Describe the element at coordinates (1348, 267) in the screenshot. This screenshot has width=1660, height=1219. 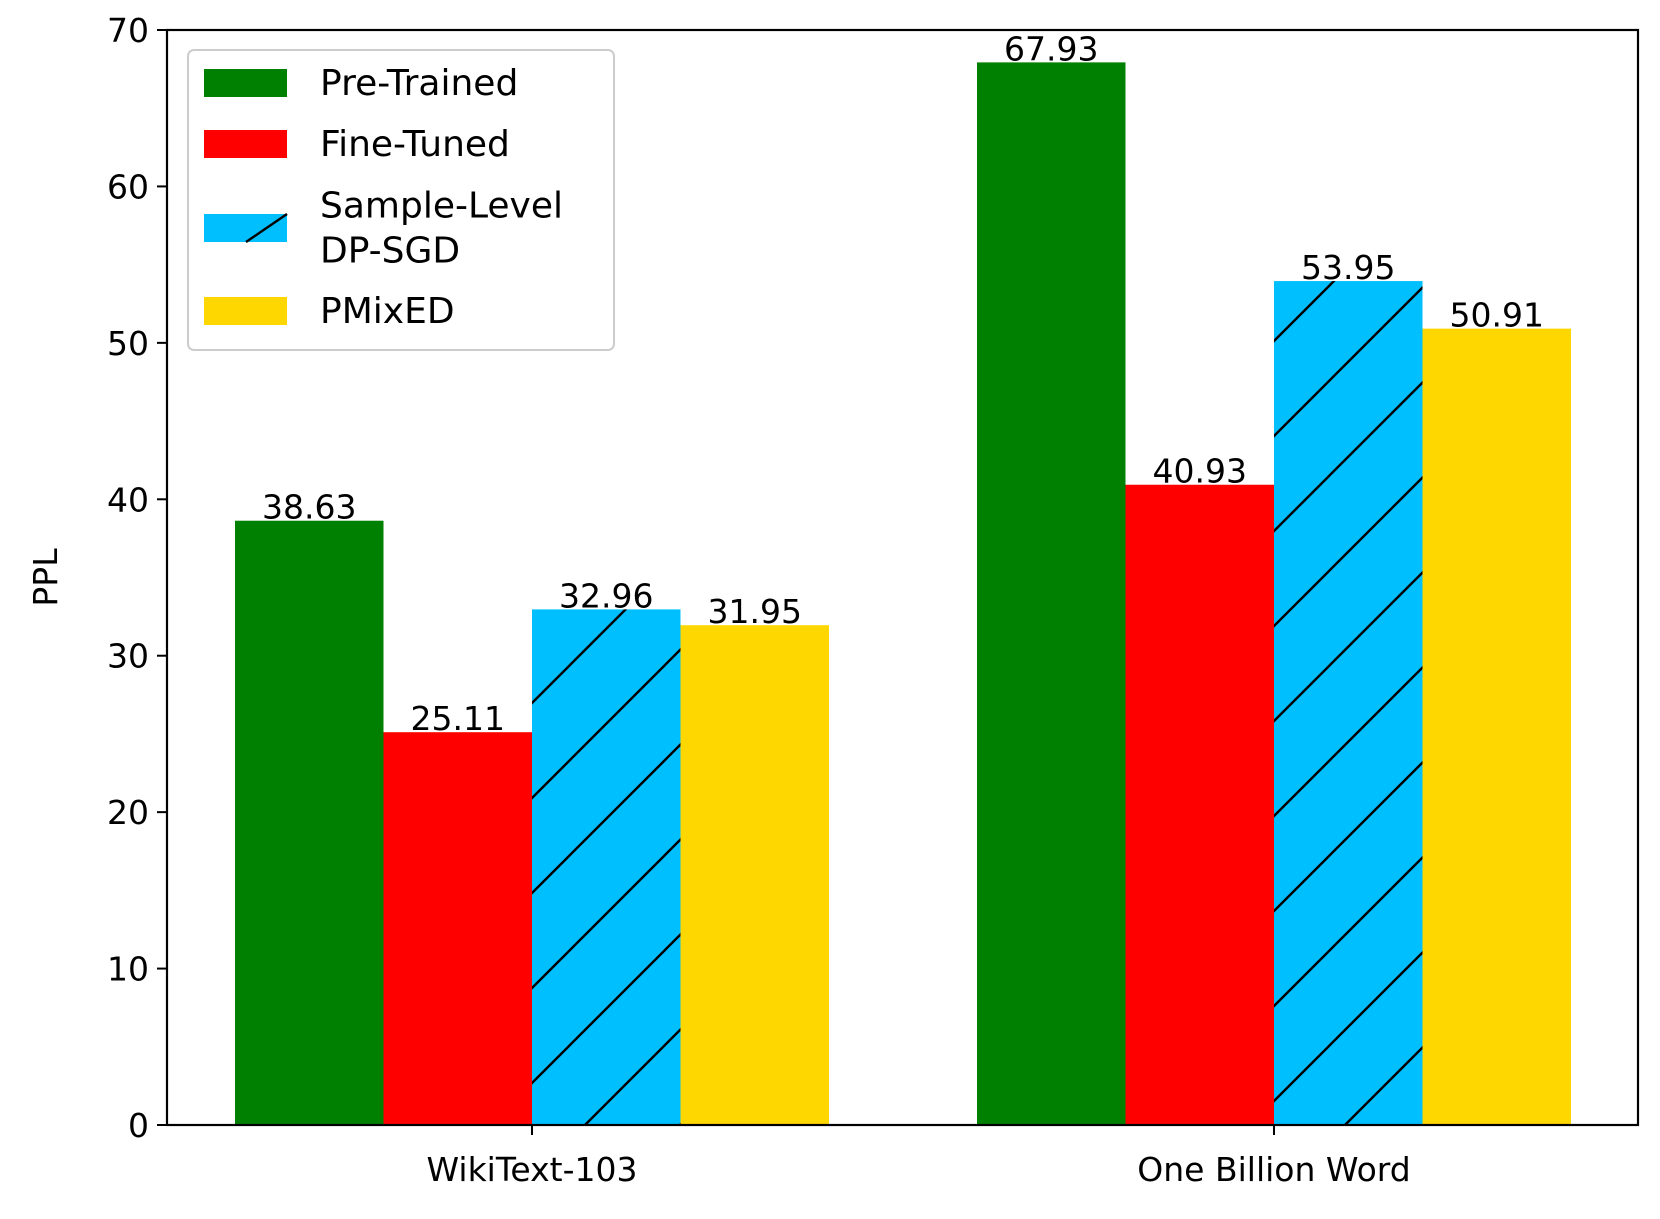
I see `bar-label-sample-level-dp-sgd-one-billion-word: 53.95` at that location.